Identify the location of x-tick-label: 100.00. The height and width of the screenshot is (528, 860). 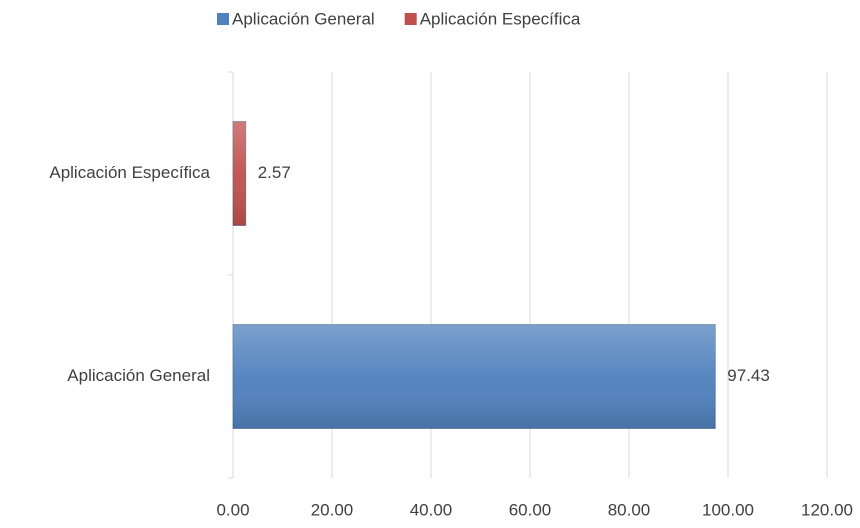
(728, 509).